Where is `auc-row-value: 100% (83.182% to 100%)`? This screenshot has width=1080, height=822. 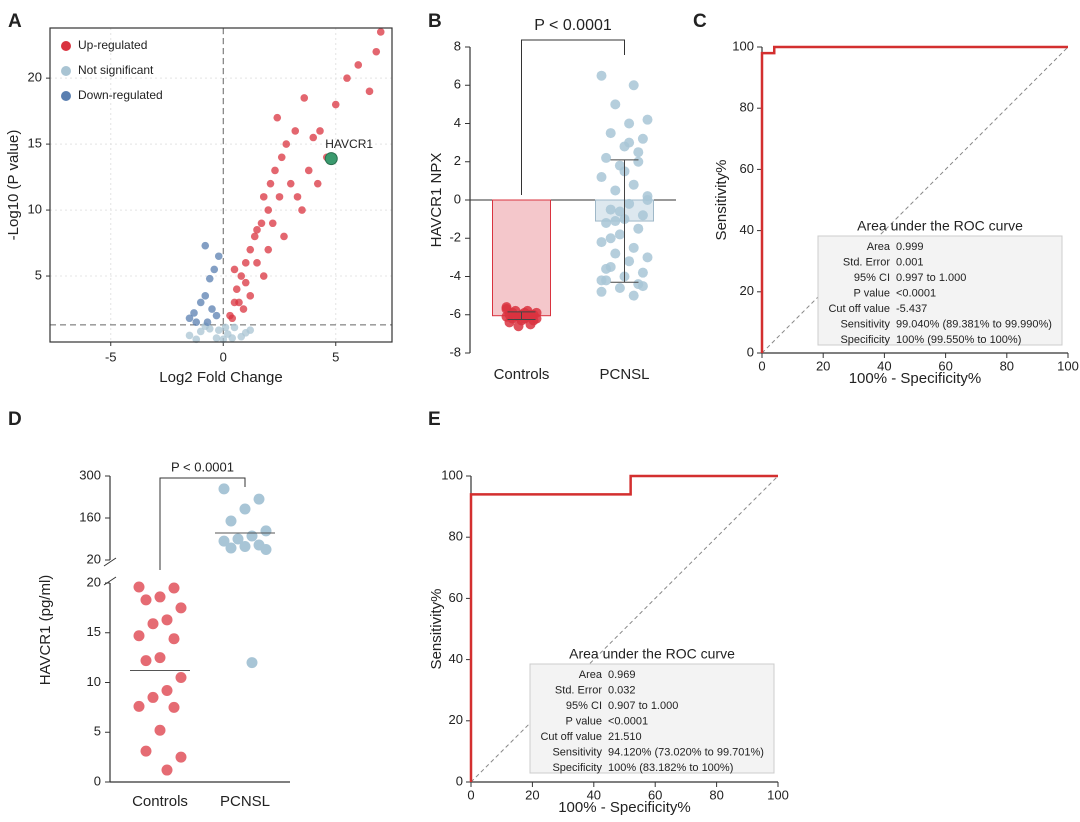
auc-row-value: 100% (83.182% to 100%) is located at coordinates (670, 768).